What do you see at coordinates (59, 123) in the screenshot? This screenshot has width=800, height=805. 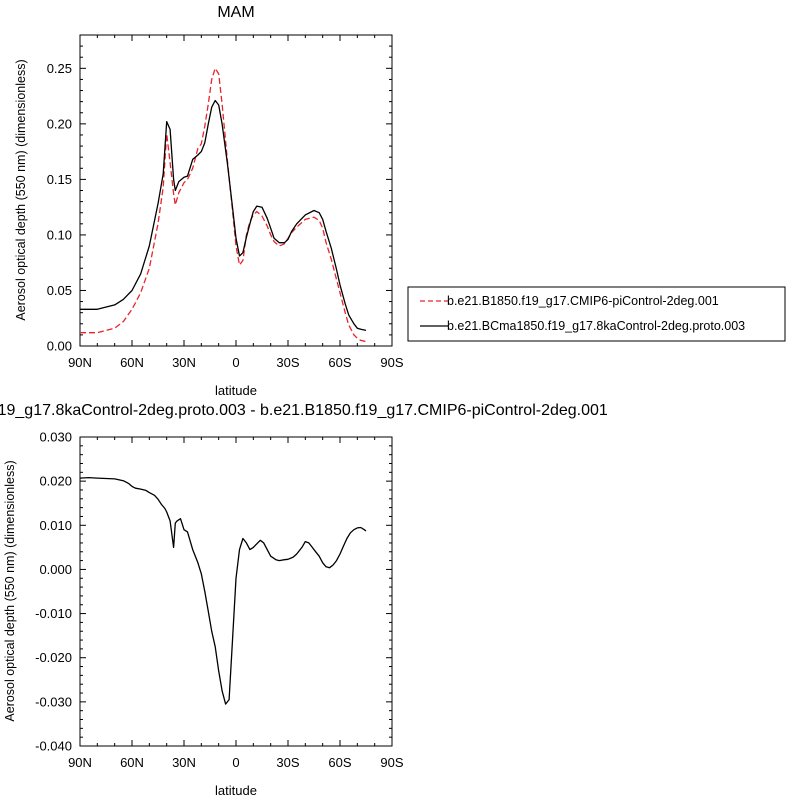 I see `y-tick-label: 0.20` at bounding box center [59, 123].